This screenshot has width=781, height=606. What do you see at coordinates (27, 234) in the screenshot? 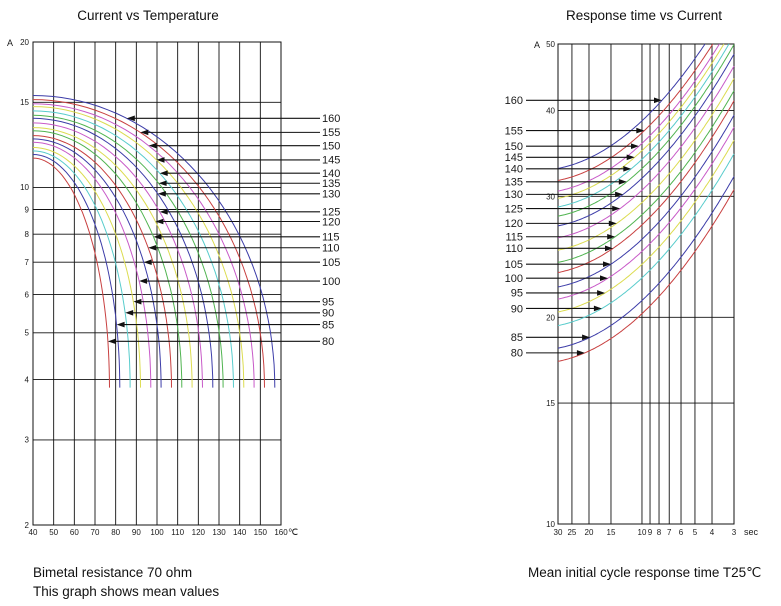
I see `y-tick-label: 8` at bounding box center [27, 234].